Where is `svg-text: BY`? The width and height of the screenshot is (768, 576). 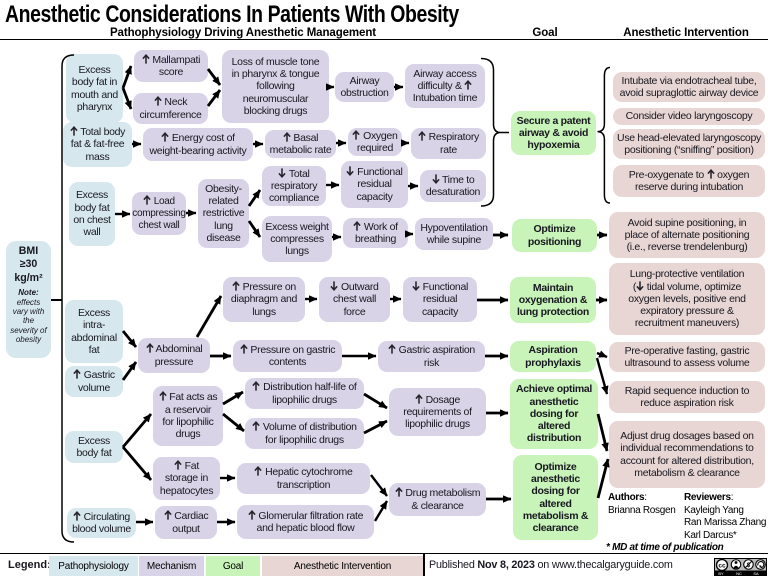 svg-text: BY is located at coordinates (721, 573).